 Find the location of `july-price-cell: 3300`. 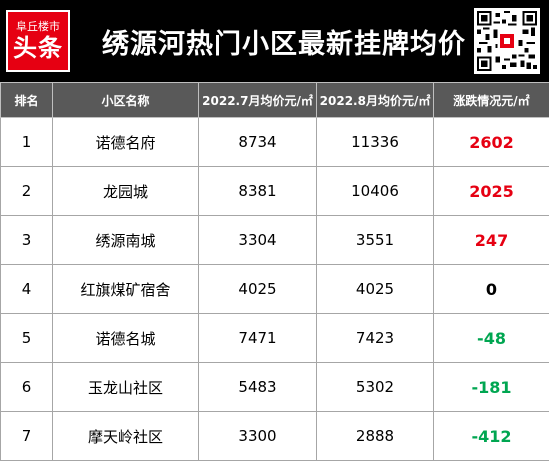

july-price-cell: 3300 is located at coordinates (257, 436).